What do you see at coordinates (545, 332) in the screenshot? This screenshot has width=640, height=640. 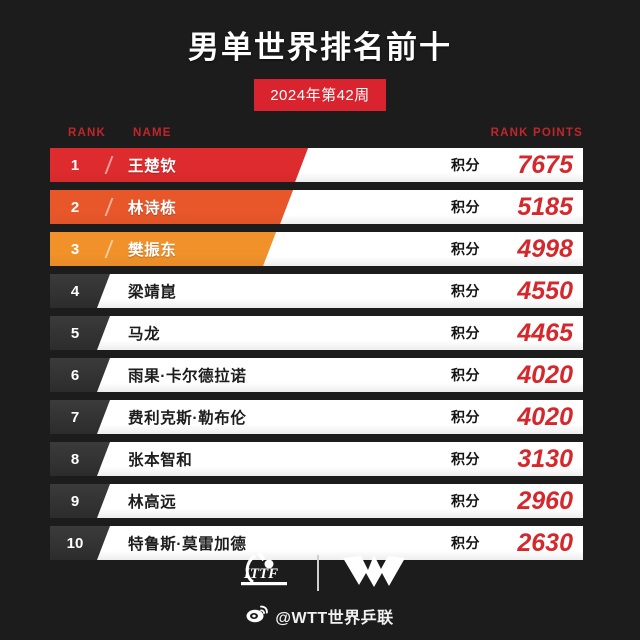 I see `points-value: 4465` at bounding box center [545, 332].